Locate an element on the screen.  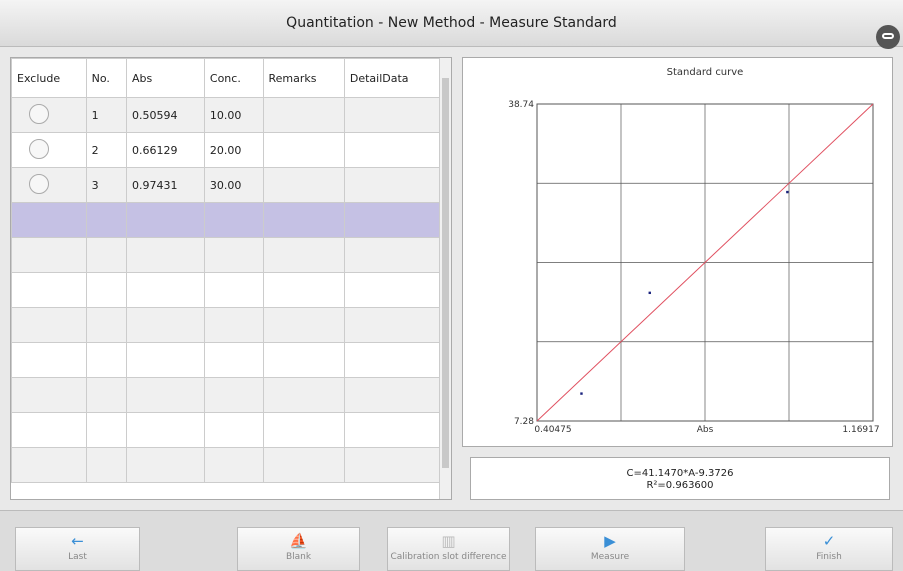
conc-cell: 10.00 is located at coordinates (233, 115).